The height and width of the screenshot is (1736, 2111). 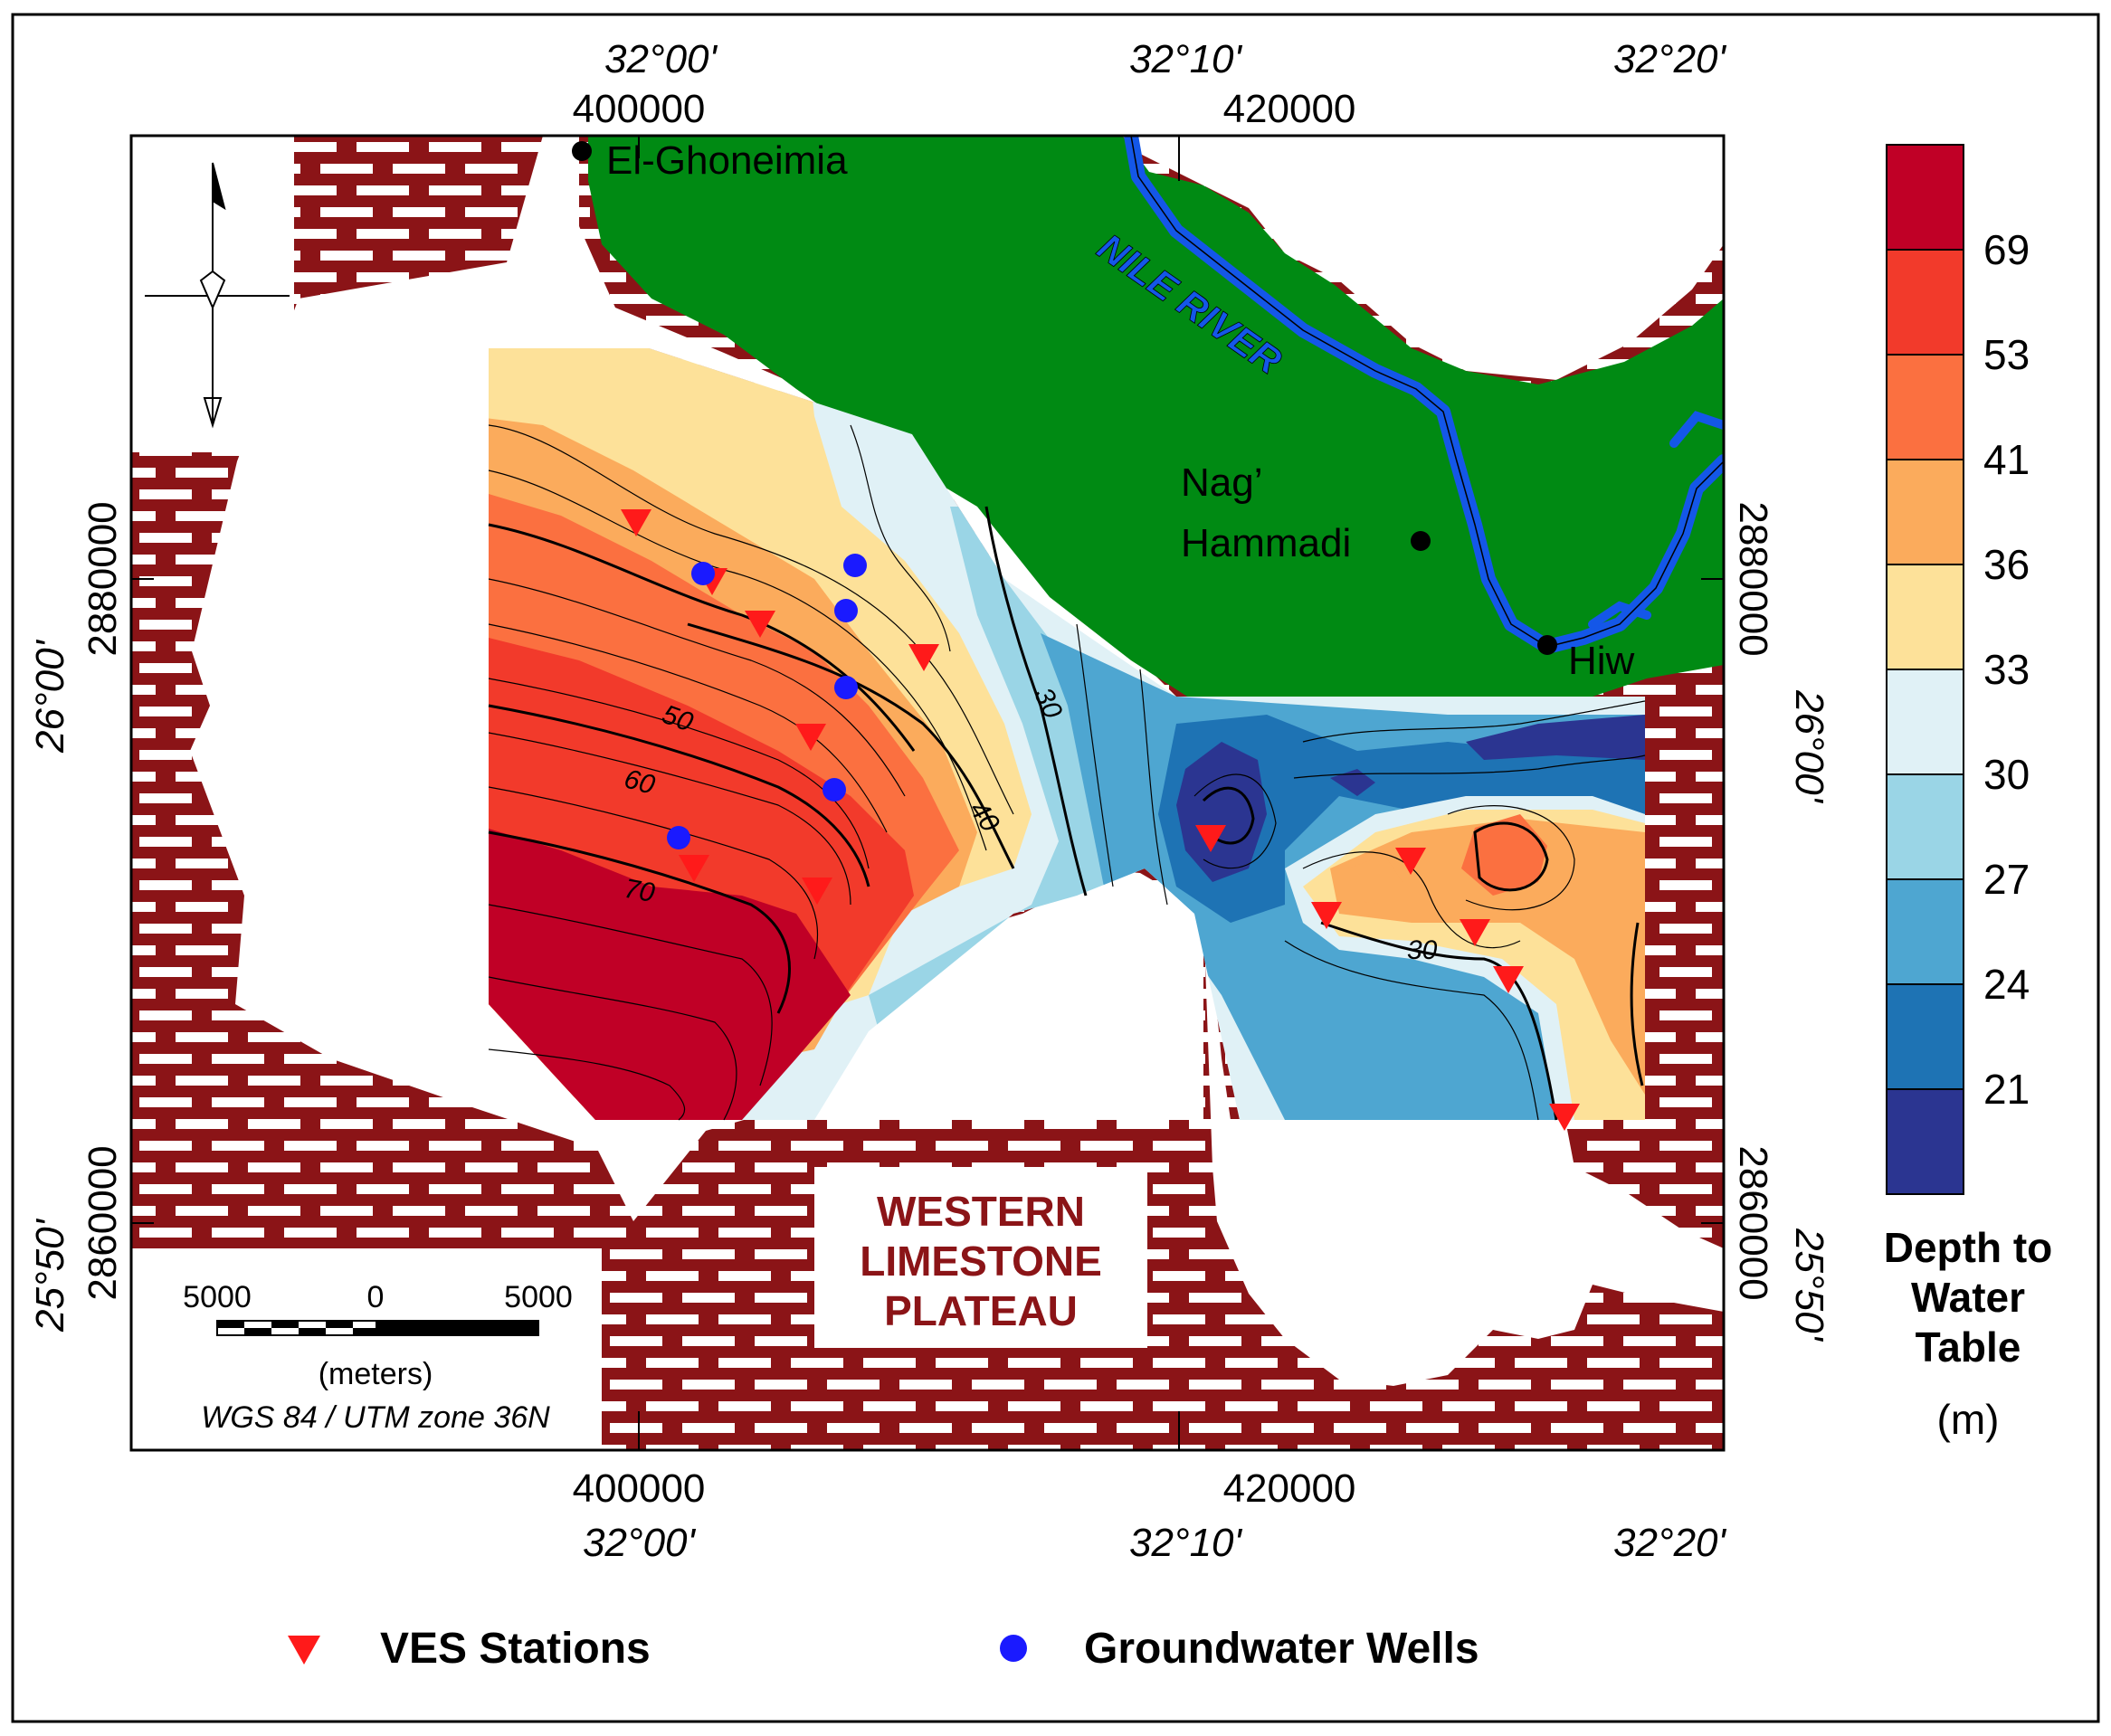 I want to click on color-scale-tick-label: 53, so click(x=2006, y=354).